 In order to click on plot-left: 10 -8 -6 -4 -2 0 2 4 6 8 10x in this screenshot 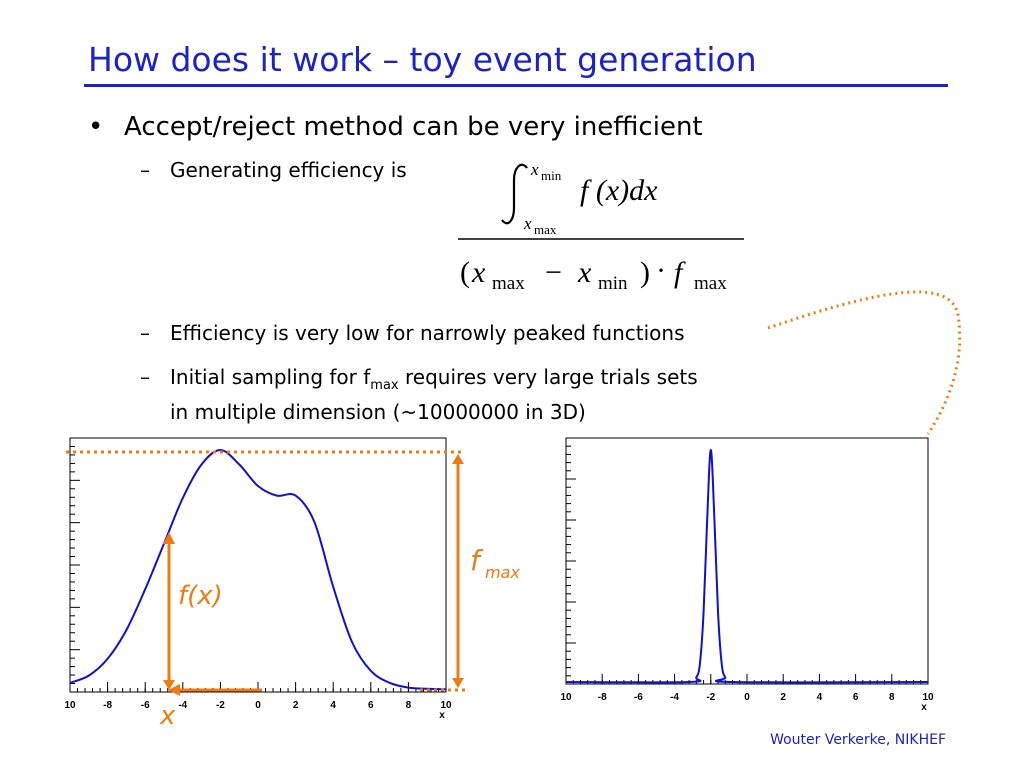, I will do `click(258, 579)`.